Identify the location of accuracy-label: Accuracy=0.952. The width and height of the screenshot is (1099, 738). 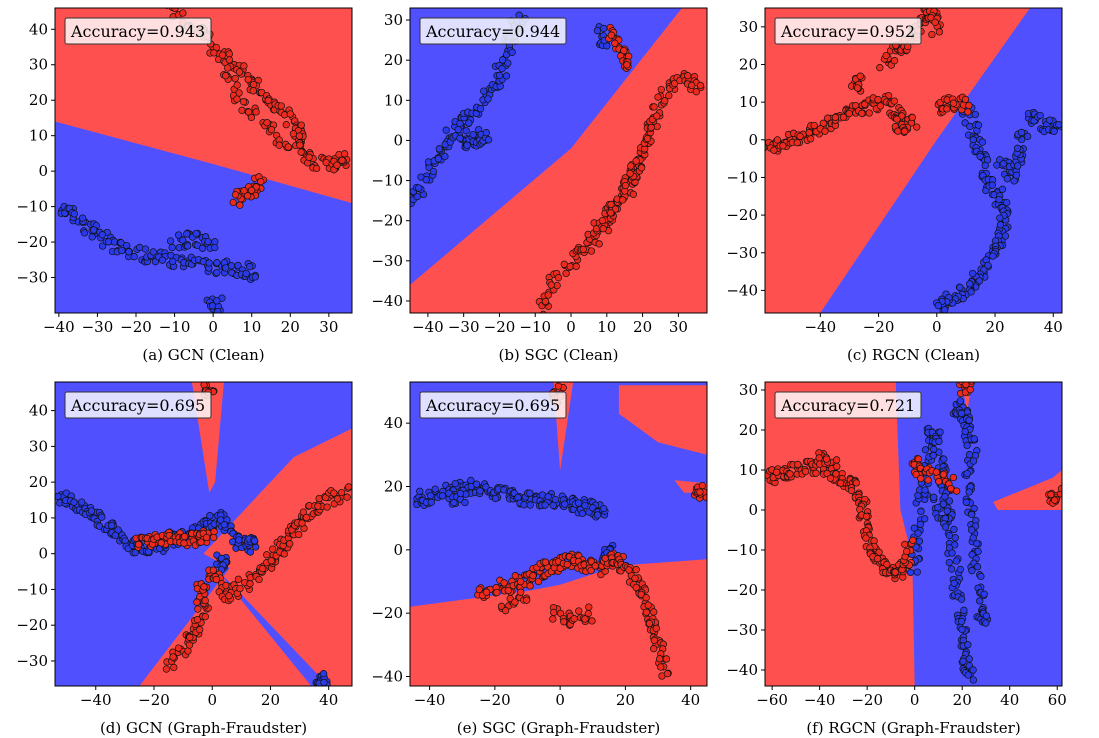
(847, 31).